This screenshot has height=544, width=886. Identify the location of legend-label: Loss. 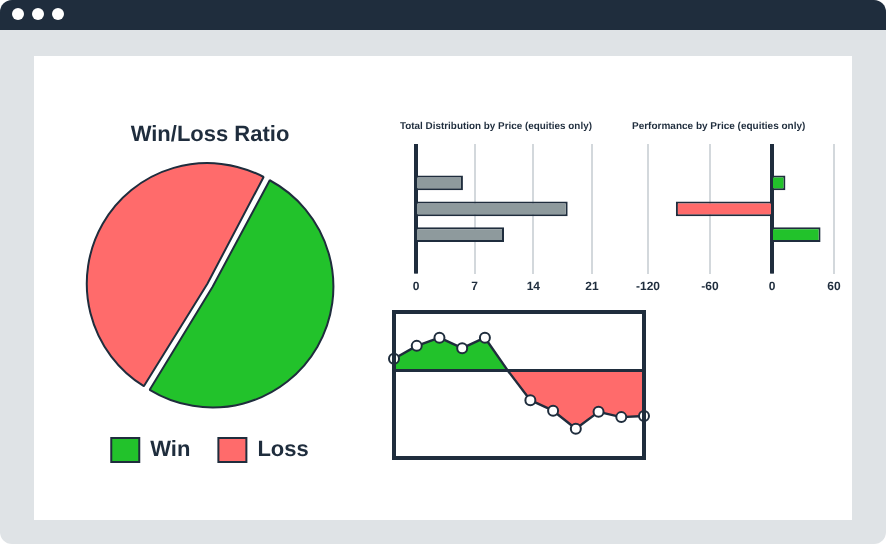
(283, 450).